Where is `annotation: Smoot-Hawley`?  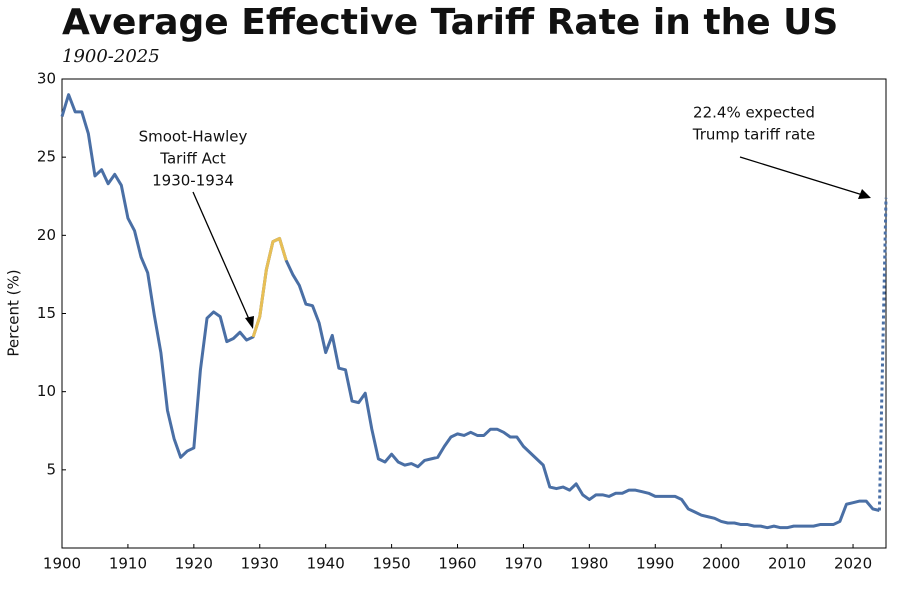
annotation: Smoot-Hawley is located at coordinates (193, 137).